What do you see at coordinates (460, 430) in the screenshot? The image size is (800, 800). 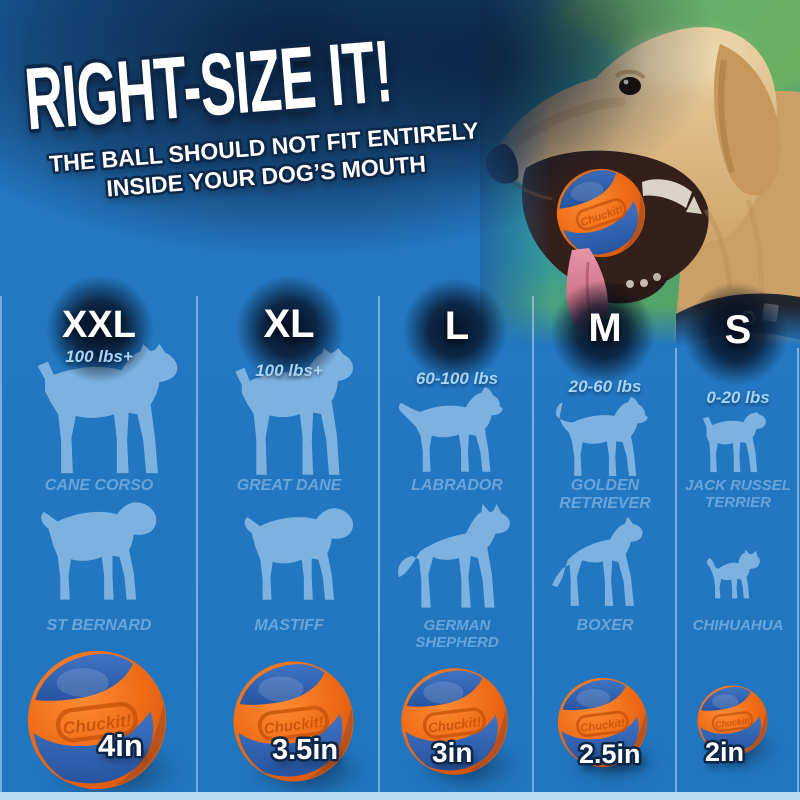 I see `labrador-silhouette` at bounding box center [460, 430].